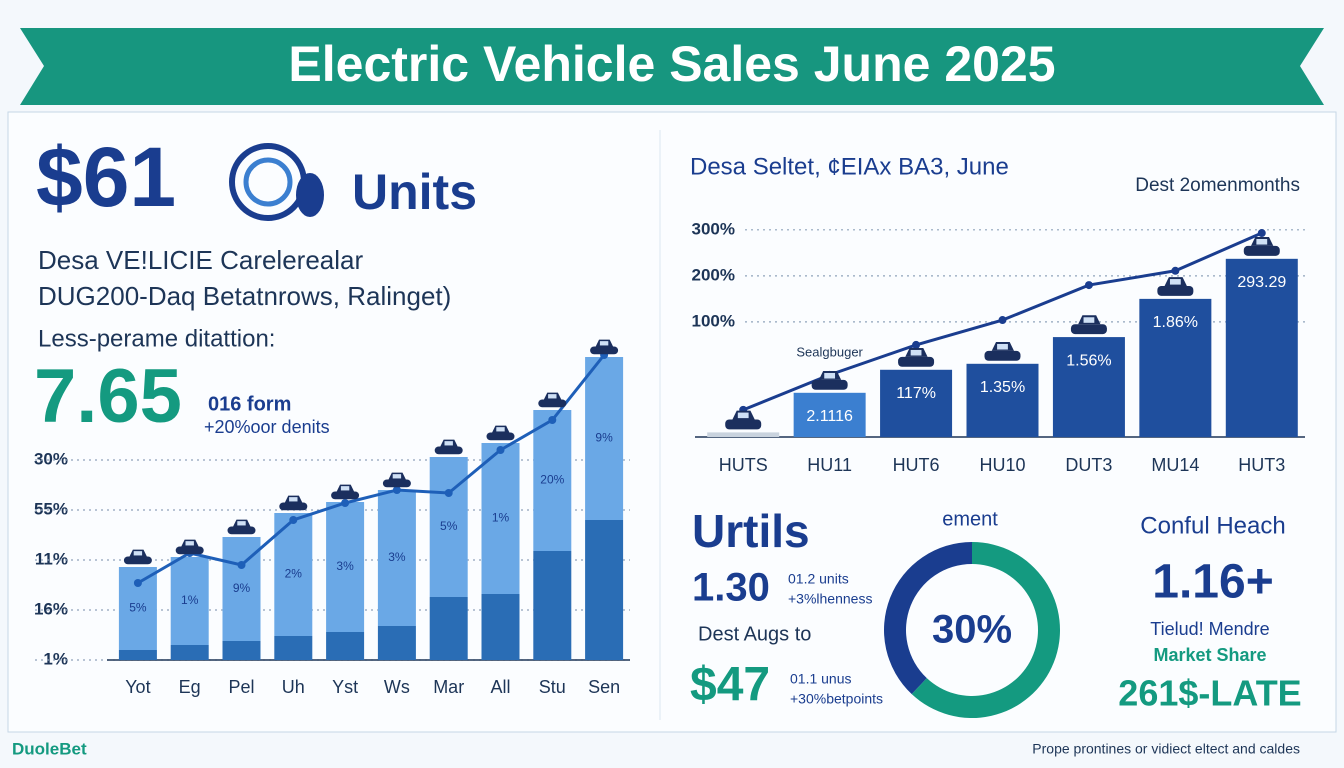  Describe the element at coordinates (1261, 282) in the screenshot. I see `bar-note: 293.29` at that location.